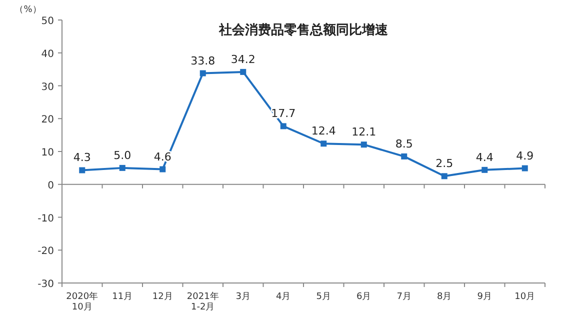 The image size is (566, 325). I want to click on x-tick-label: 7月, so click(404, 297).